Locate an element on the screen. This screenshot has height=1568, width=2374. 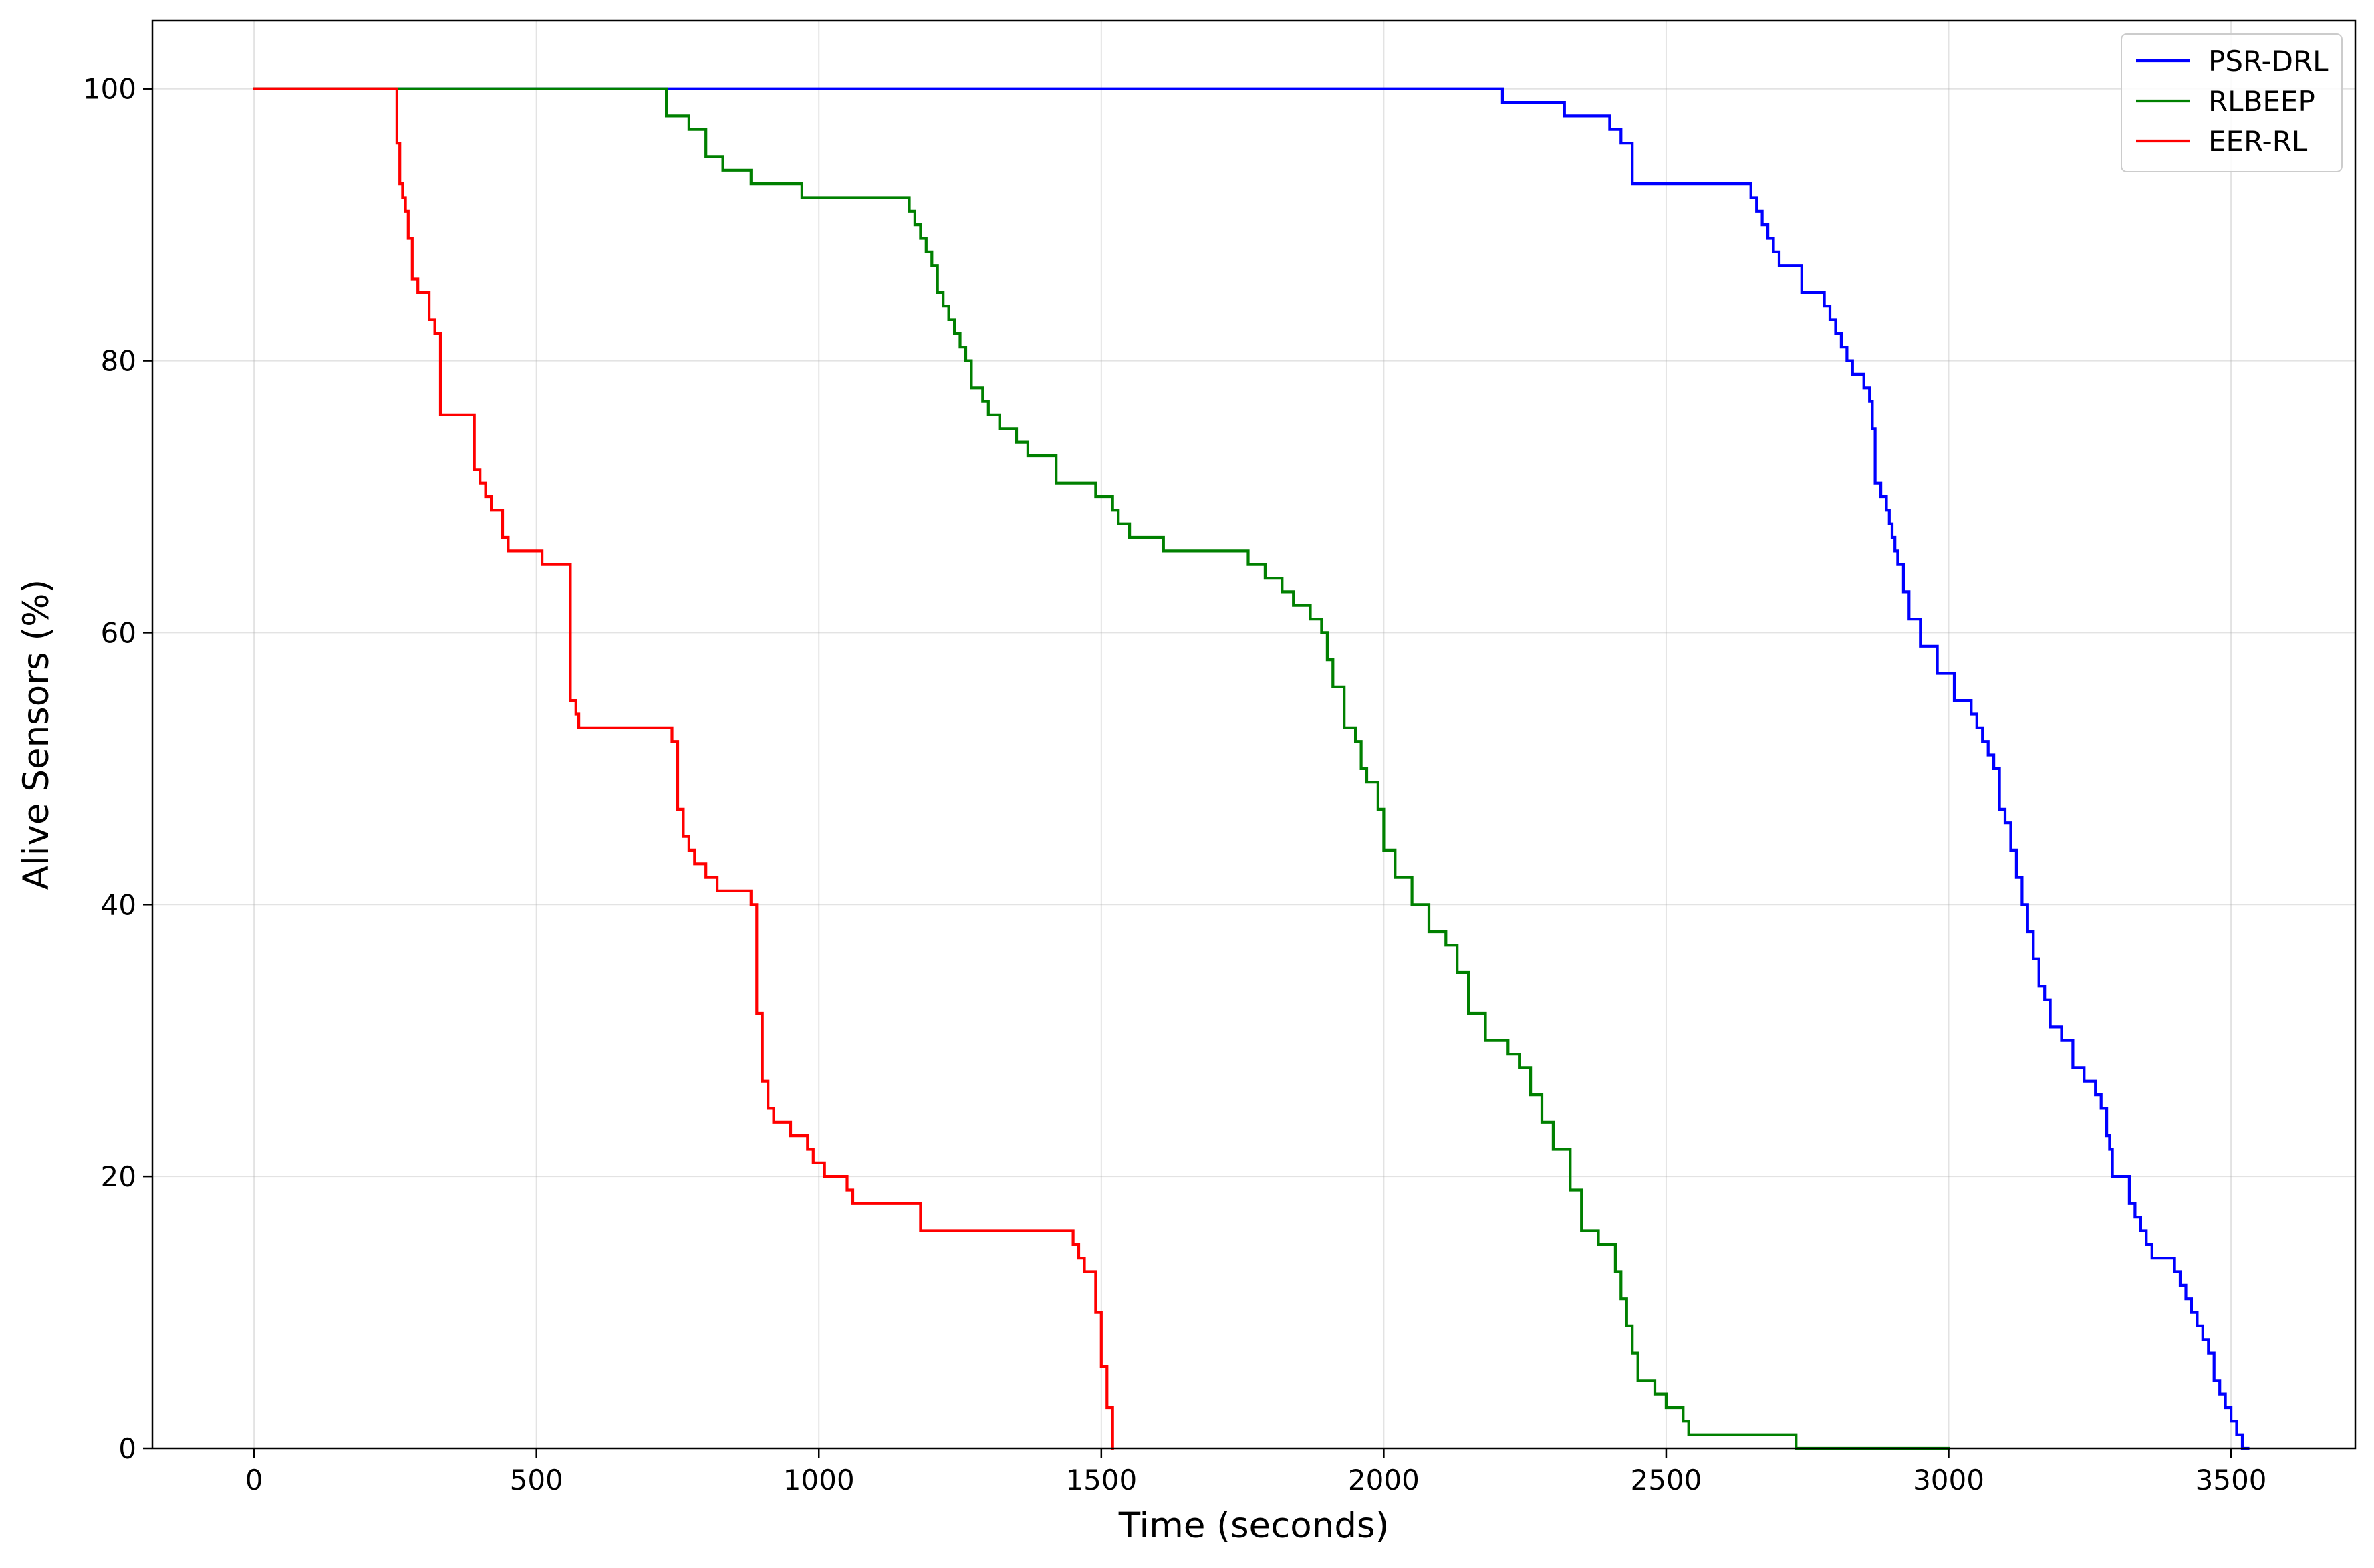
x-tick-label: 2000 is located at coordinates (1384, 1480).